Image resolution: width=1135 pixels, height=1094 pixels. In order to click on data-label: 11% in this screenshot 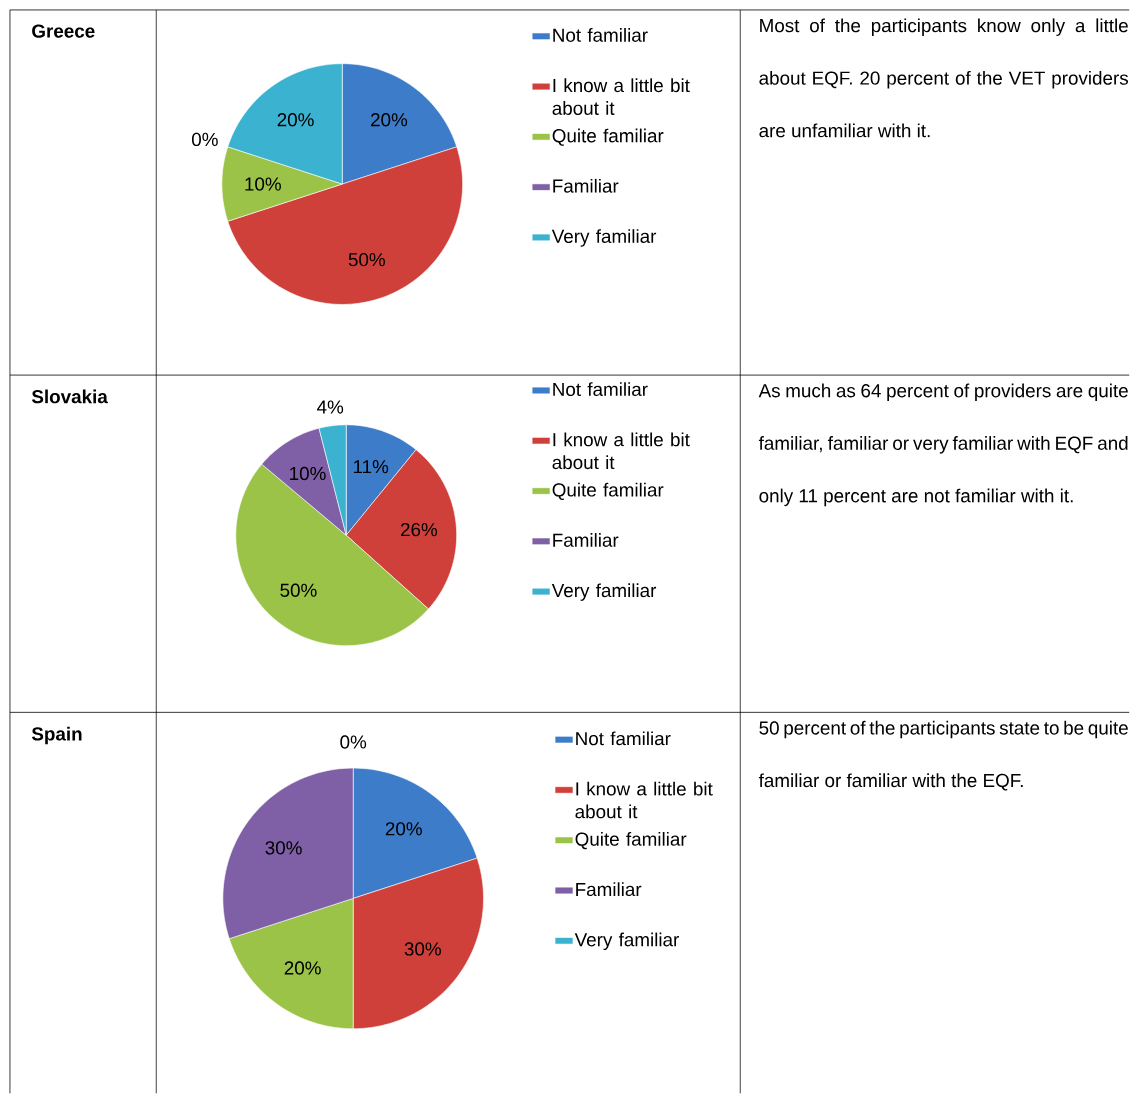, I will do `click(371, 467)`.